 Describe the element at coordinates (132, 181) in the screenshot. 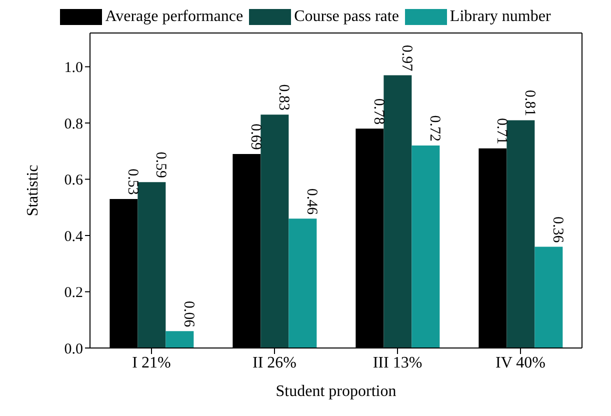

I see `data-label: 0.53` at that location.